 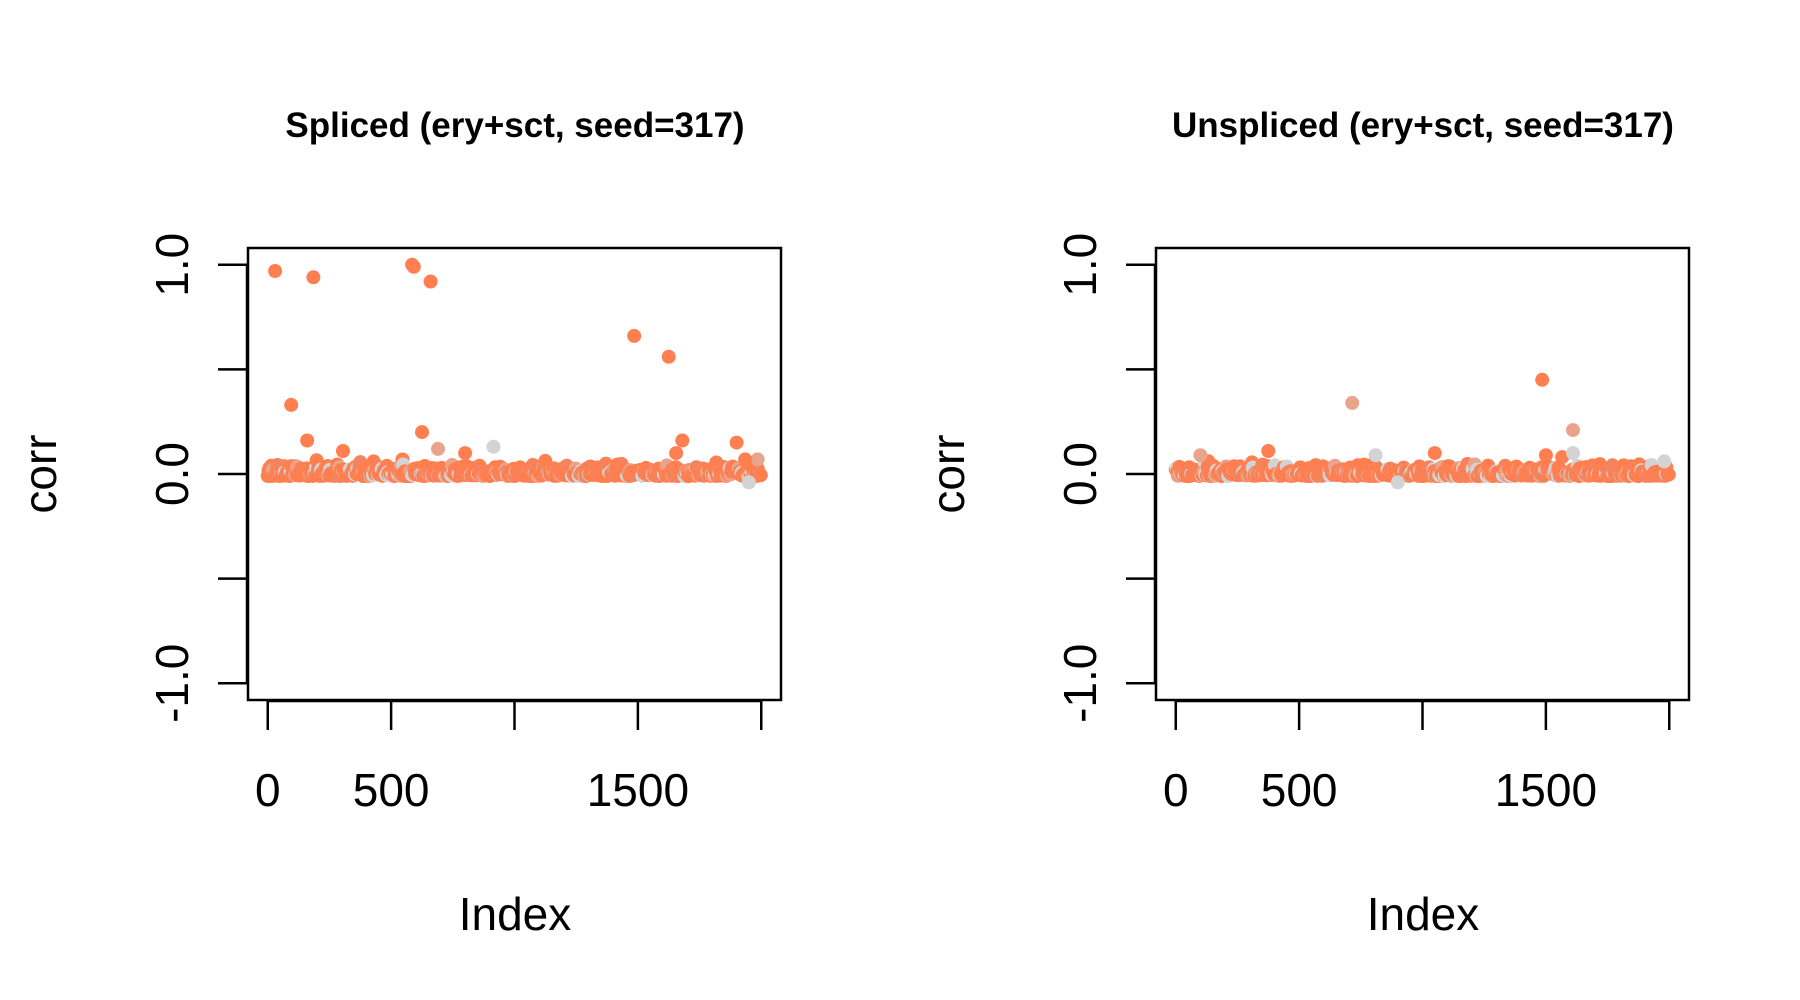 What do you see at coordinates (514, 373) in the screenshot?
I see `spliced-points` at bounding box center [514, 373].